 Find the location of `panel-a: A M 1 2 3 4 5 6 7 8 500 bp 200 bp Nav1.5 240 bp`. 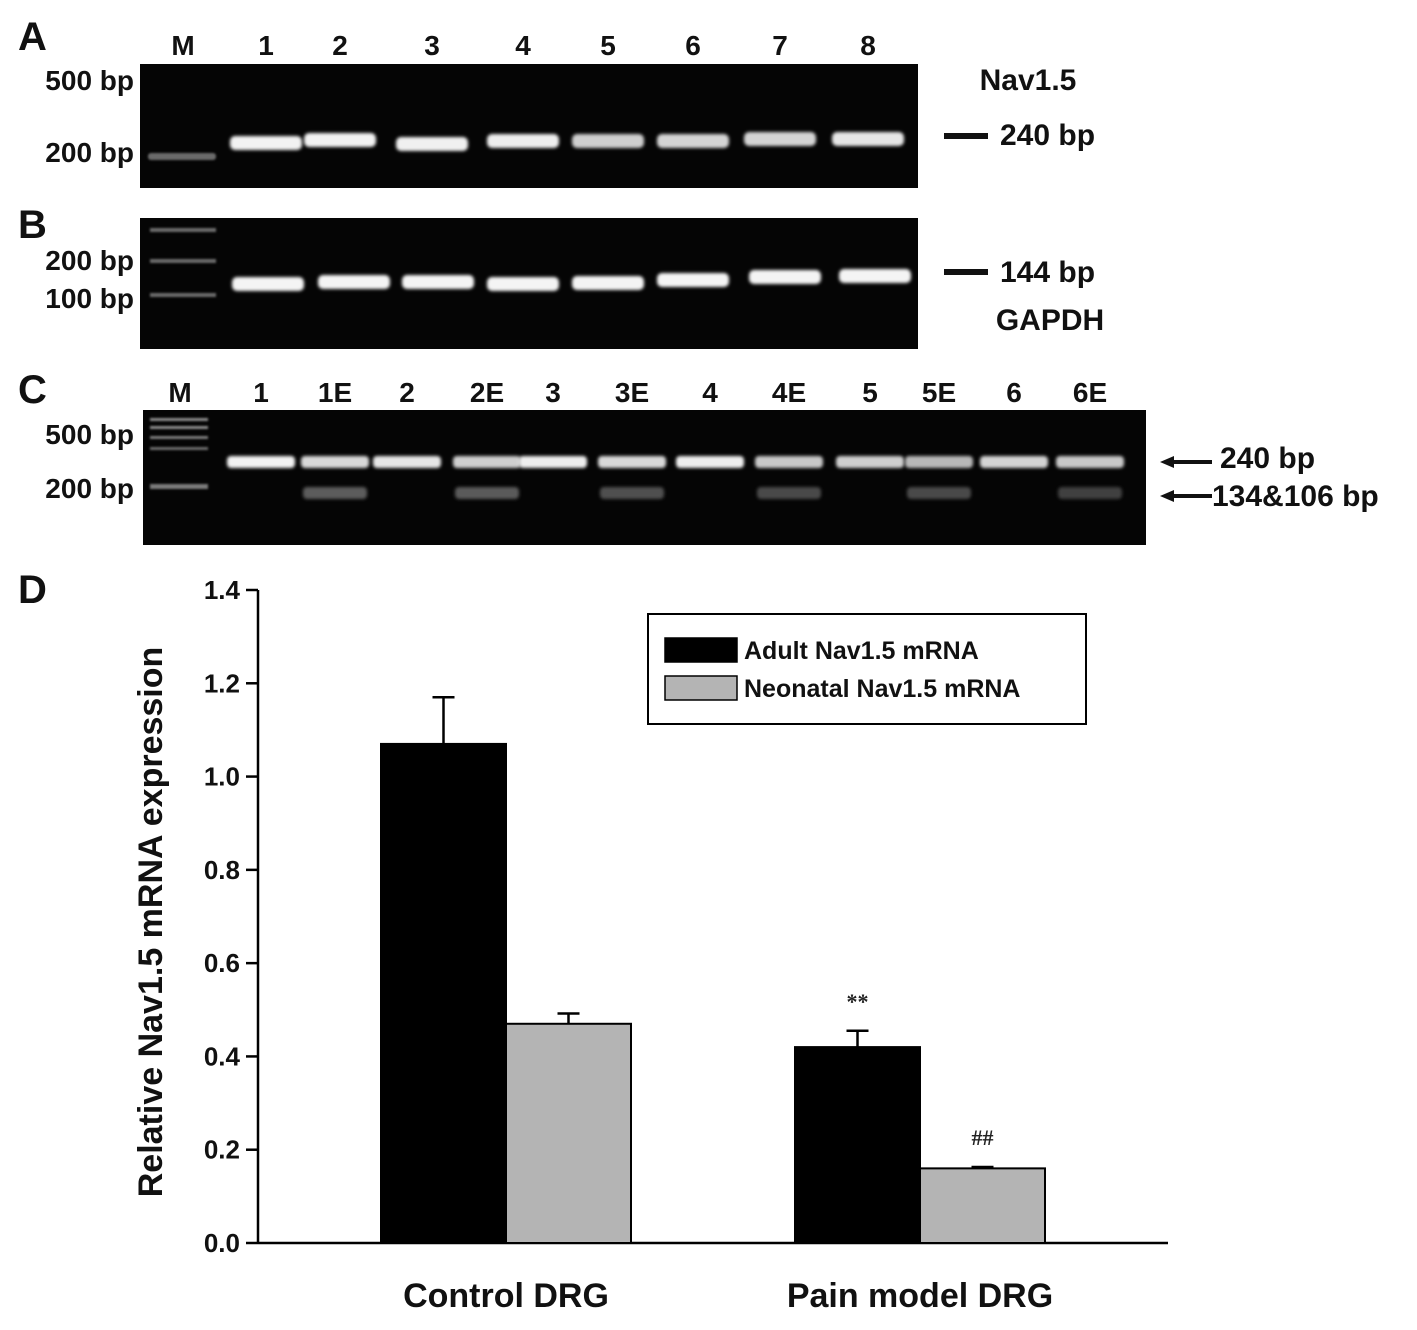

panel-a: A M 1 2 3 4 5 6 7 8 500 bp 200 bp Nav1.5 240 bp is located at coordinates (556, 101).